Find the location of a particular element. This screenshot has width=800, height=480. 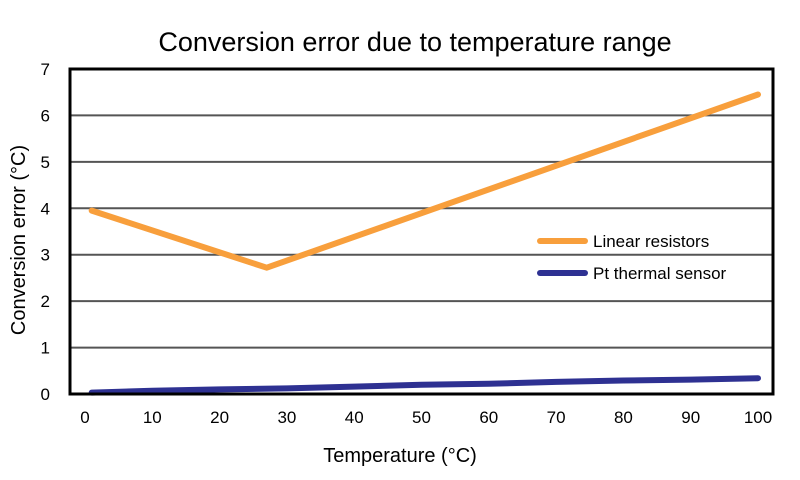

x-tick-label-2: 20 is located at coordinates (219, 417).